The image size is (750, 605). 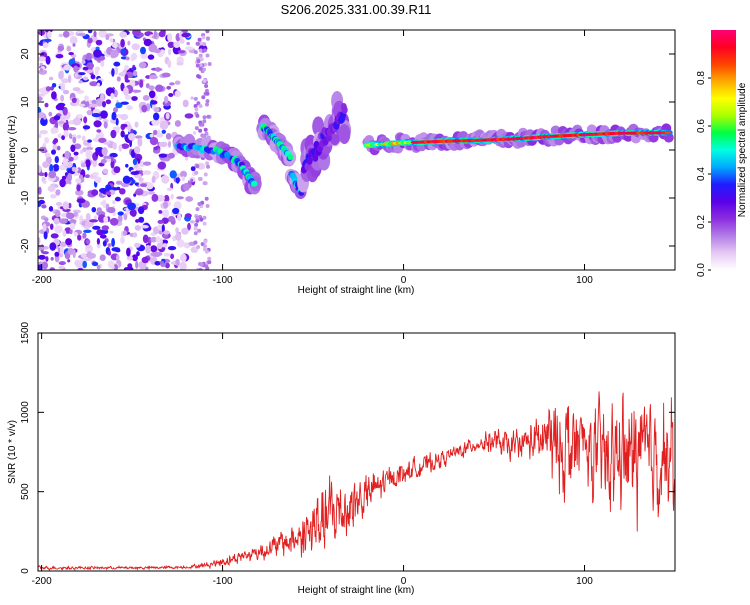 I want to click on main-band-core, so click(x=667, y=133).